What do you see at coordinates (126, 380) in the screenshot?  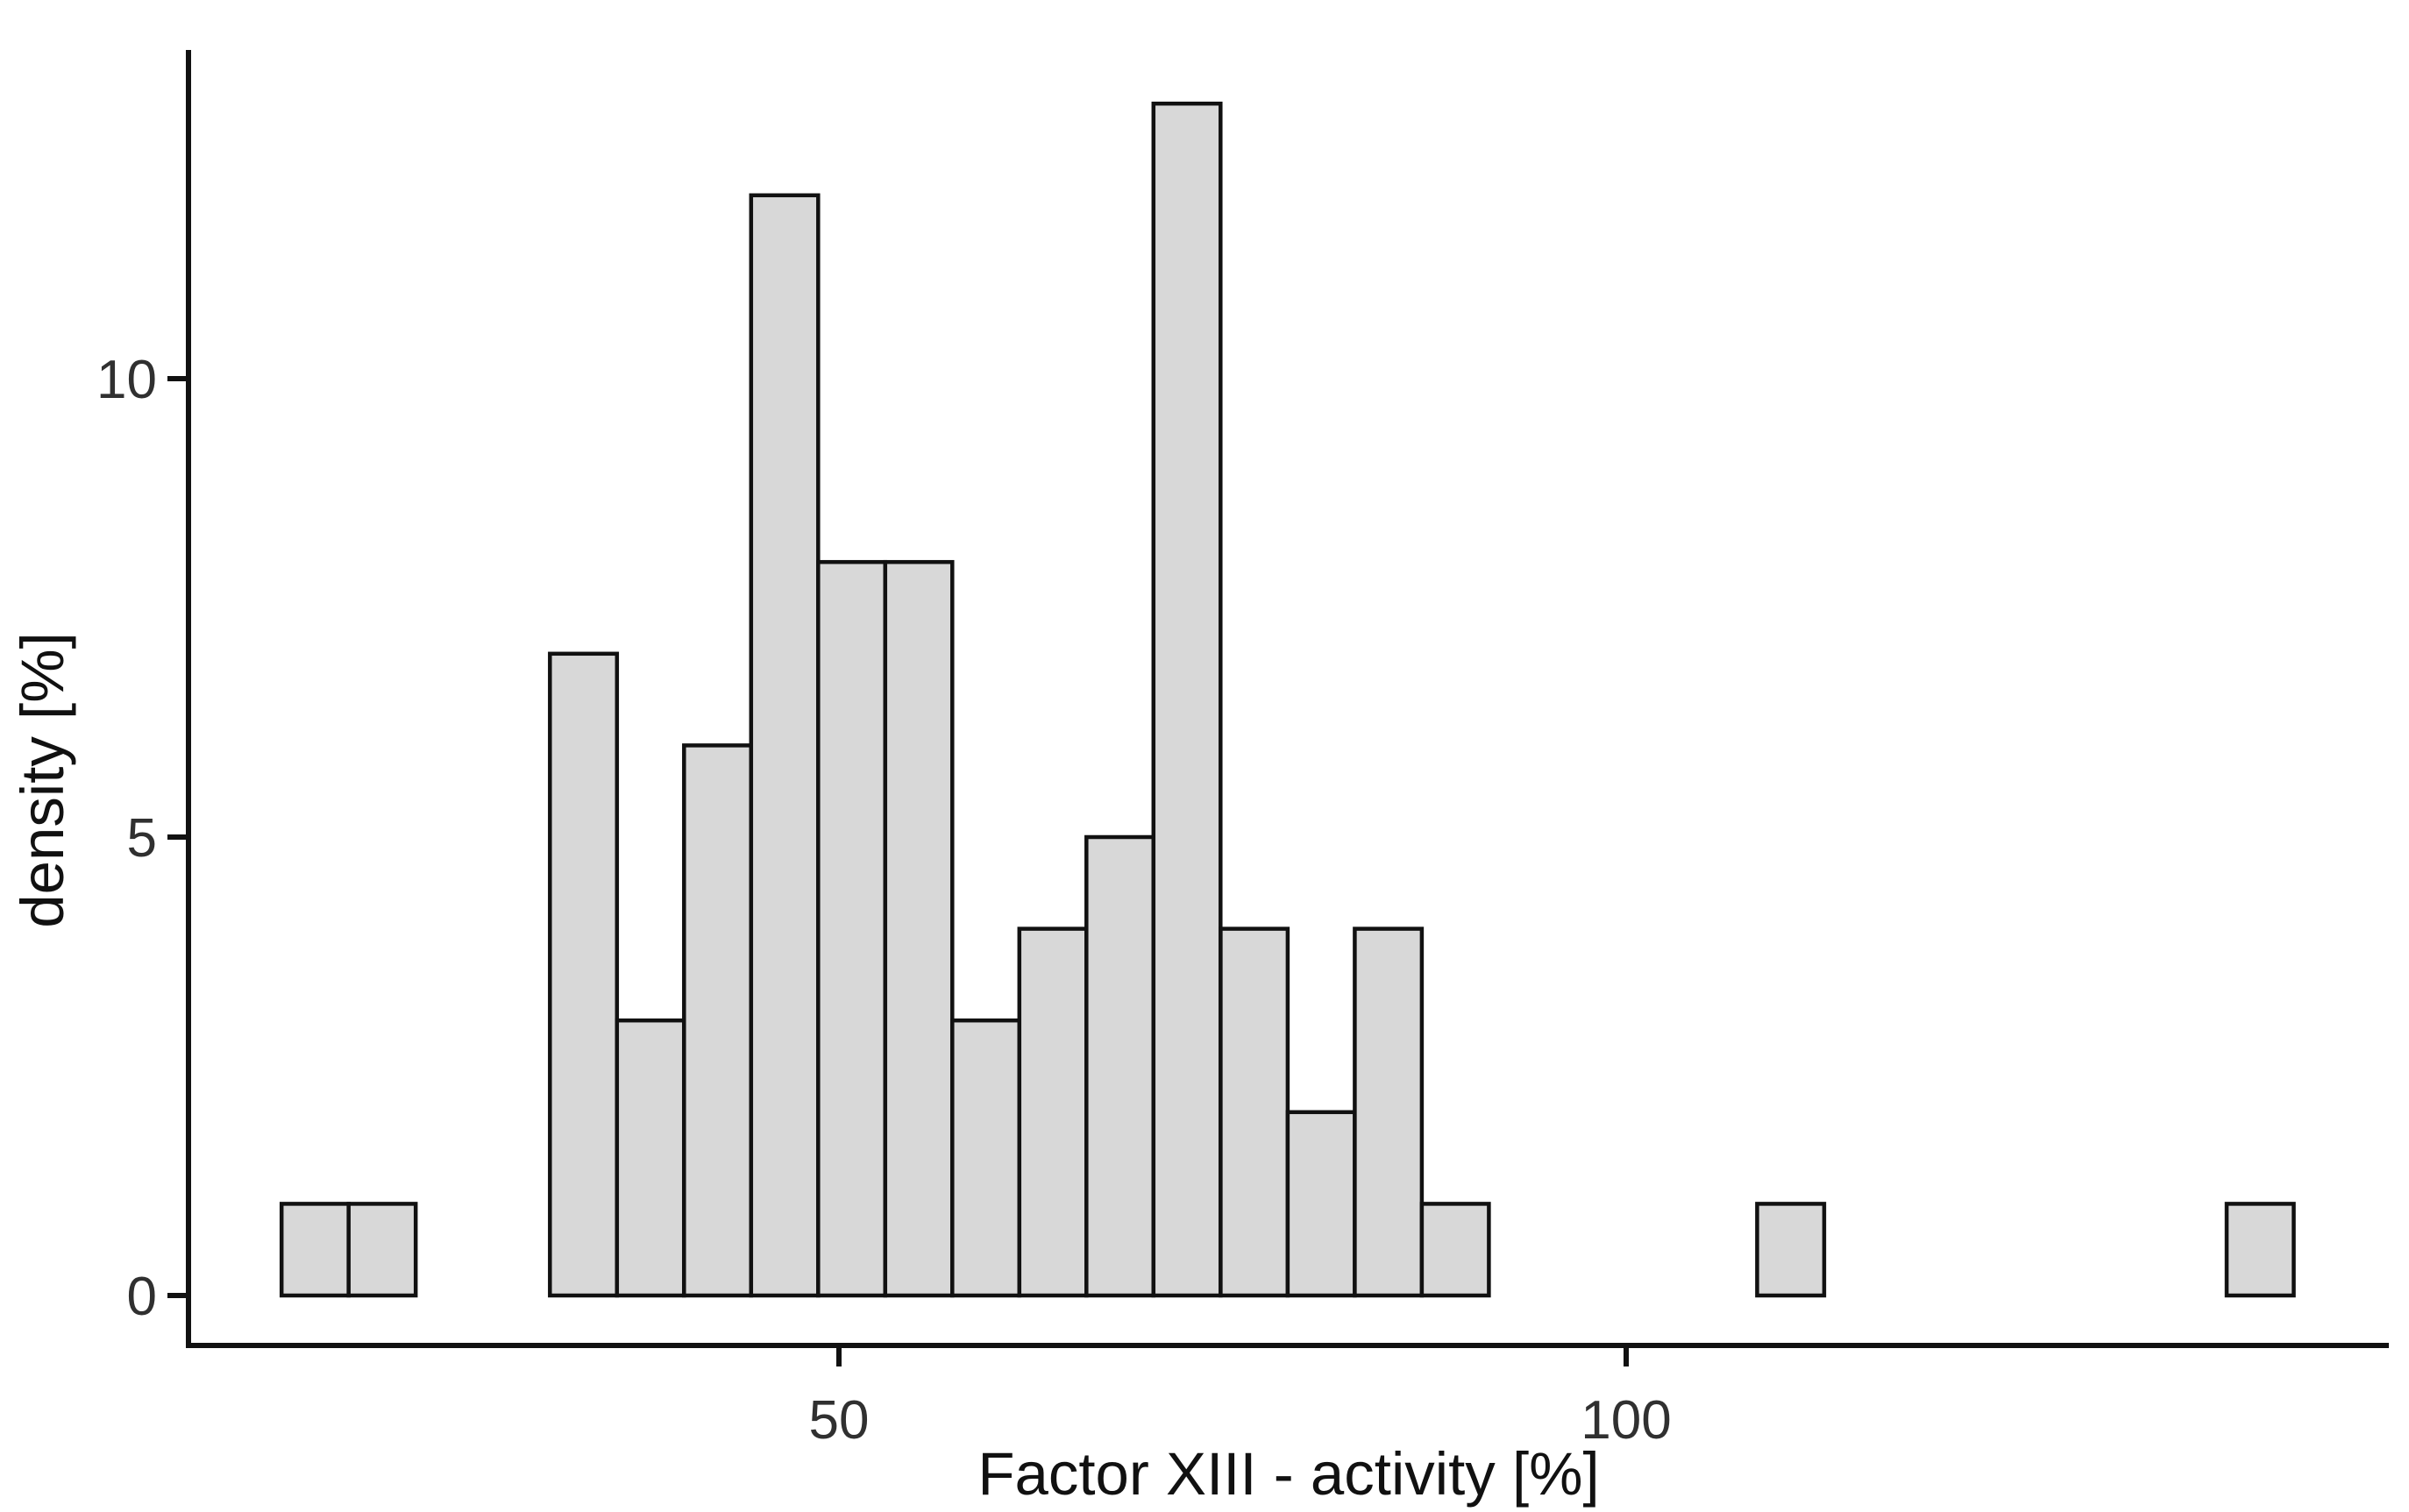 I see `y-tick-label: 10` at bounding box center [126, 380].